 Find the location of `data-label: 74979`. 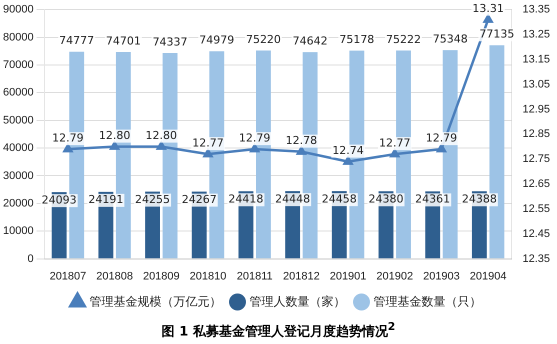

data-label: 74979 is located at coordinates (216, 40).